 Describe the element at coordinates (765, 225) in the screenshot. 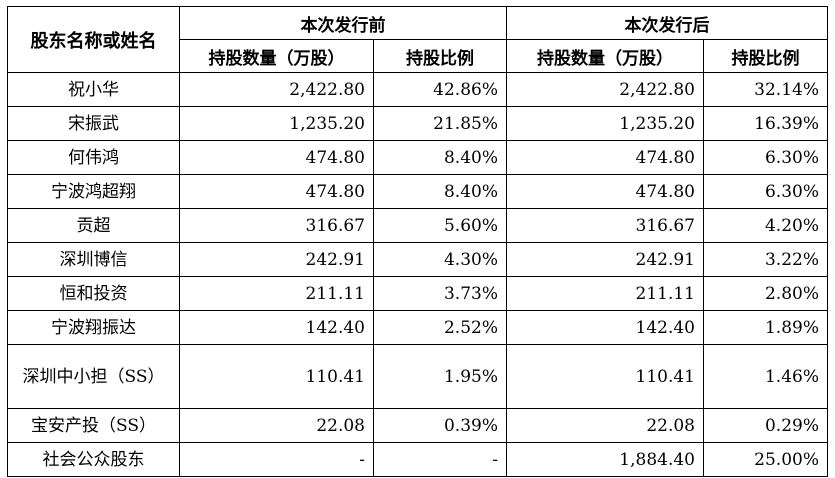

I see `after-ratio-cell: 4.20%` at that location.